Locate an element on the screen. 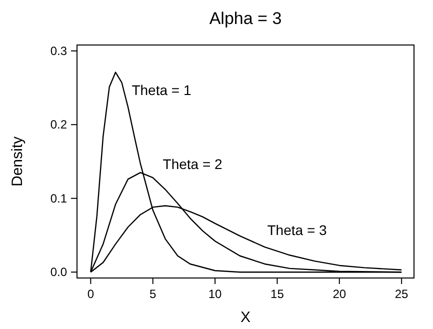 Image resolution: width=433 pixels, height=329 pixels. x-tick-label: 0 is located at coordinates (90, 294).